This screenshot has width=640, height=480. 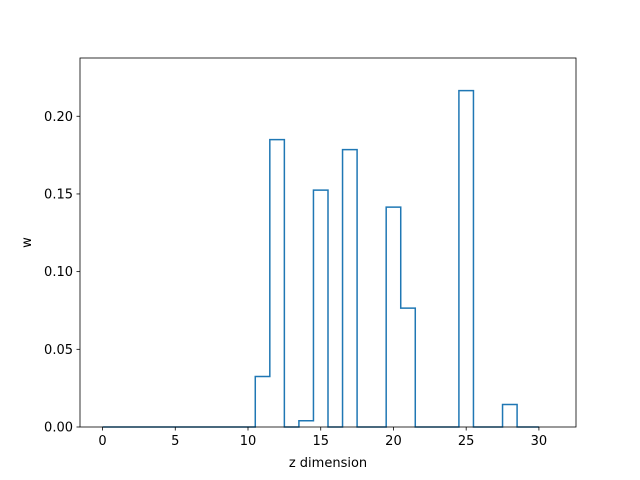 What do you see at coordinates (58, 428) in the screenshot?
I see `y-tick-label: 0.00` at bounding box center [58, 428].